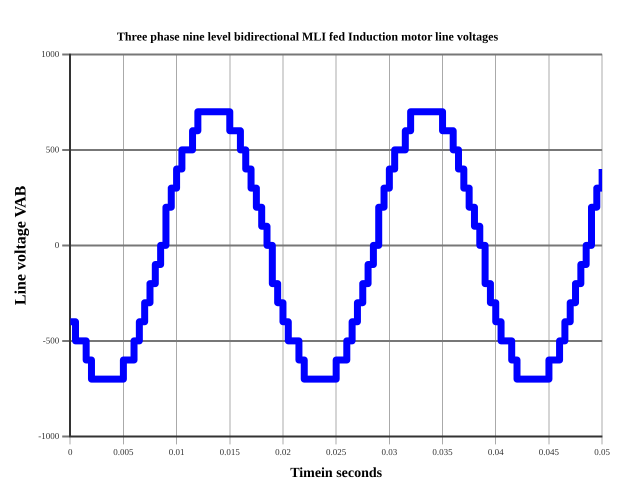 The image size is (621, 494). What do you see at coordinates (50, 53) in the screenshot?
I see `y-tick-label: 1000` at bounding box center [50, 53].